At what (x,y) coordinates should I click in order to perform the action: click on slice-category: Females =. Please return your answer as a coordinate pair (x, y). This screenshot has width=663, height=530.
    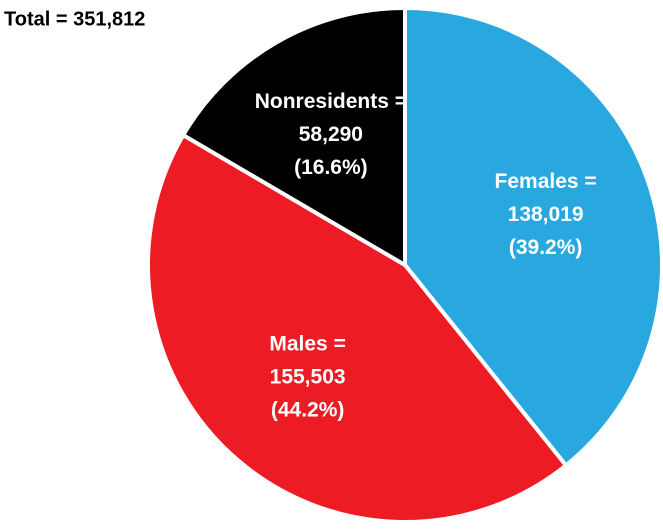
    Looking at the image, I should click on (546, 181).